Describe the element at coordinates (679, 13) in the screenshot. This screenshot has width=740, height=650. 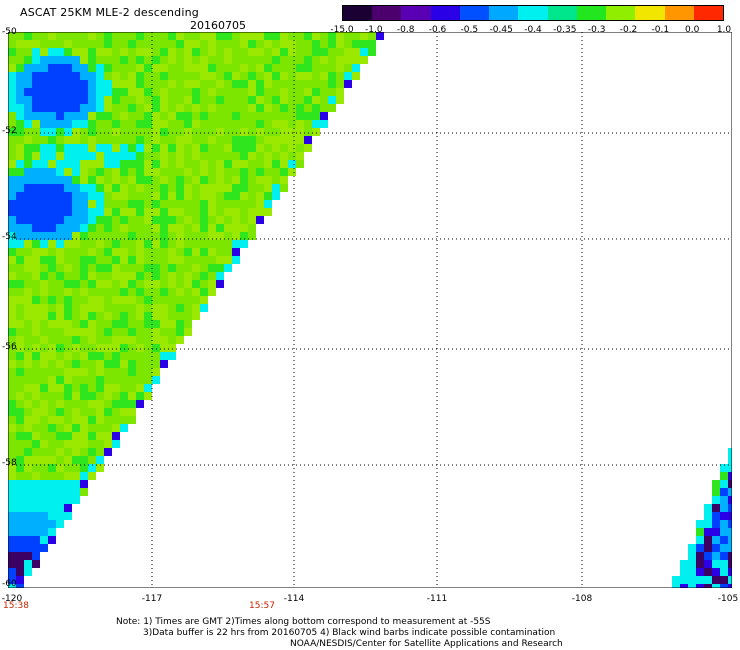
I see `color-scale-segment` at that location.